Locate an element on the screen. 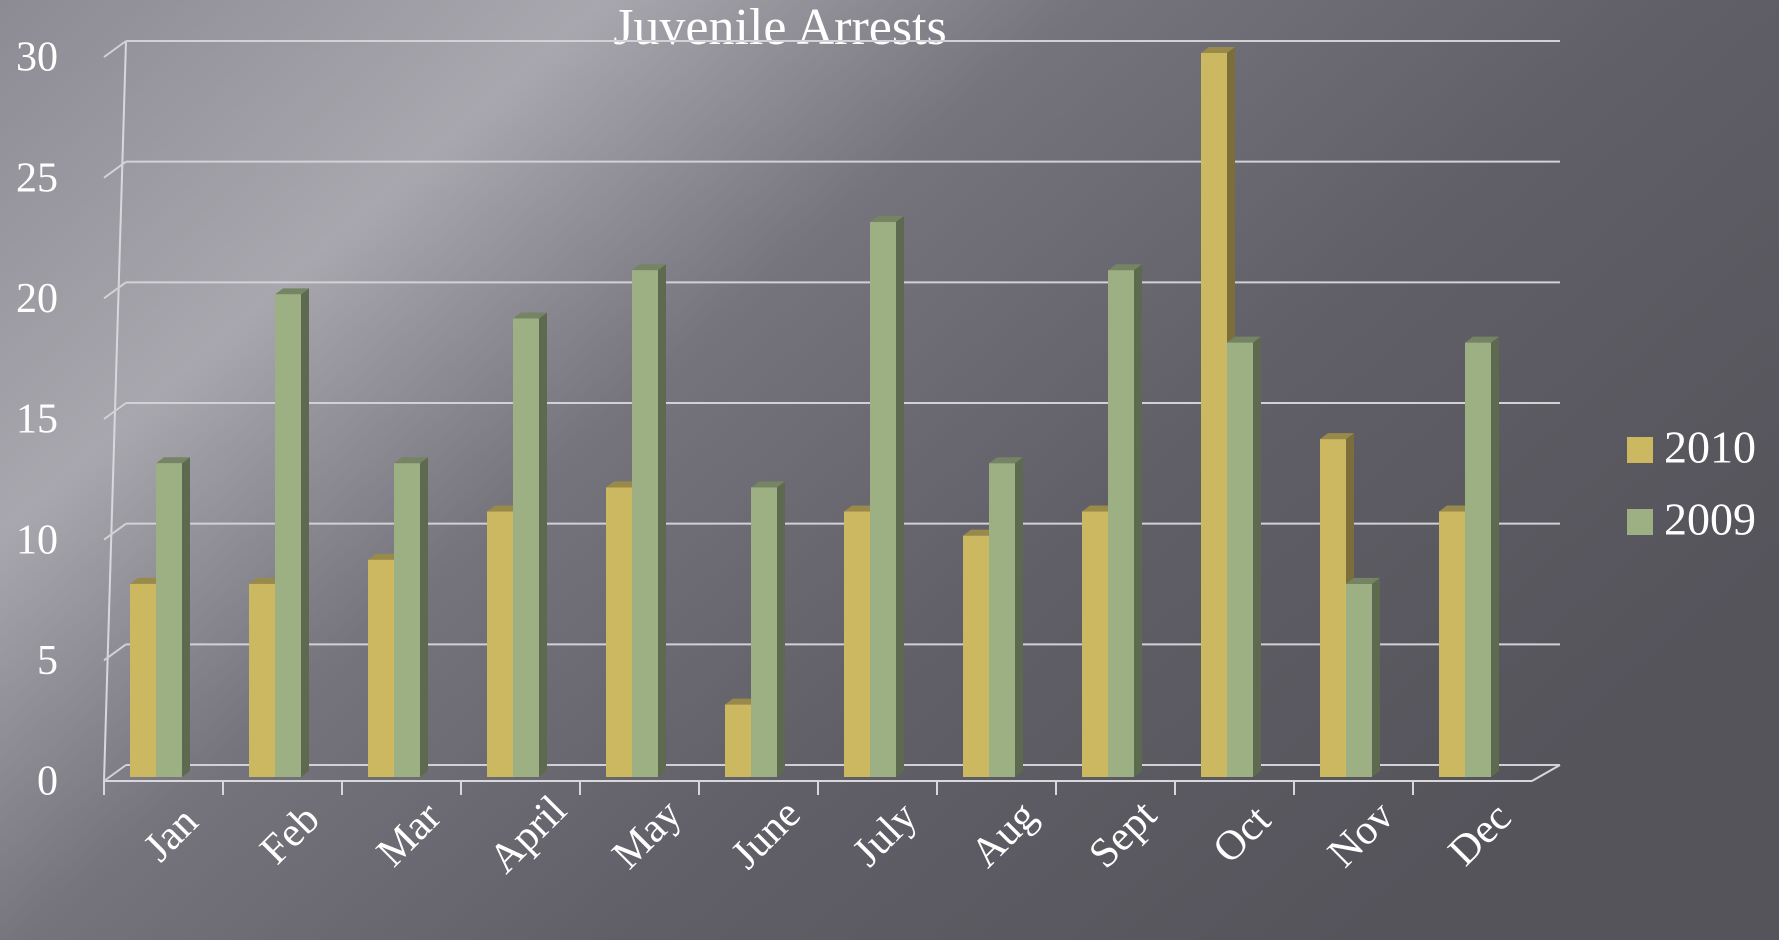 The height and width of the screenshot is (940, 1779). y-tick-label: 30 is located at coordinates (37, 58).